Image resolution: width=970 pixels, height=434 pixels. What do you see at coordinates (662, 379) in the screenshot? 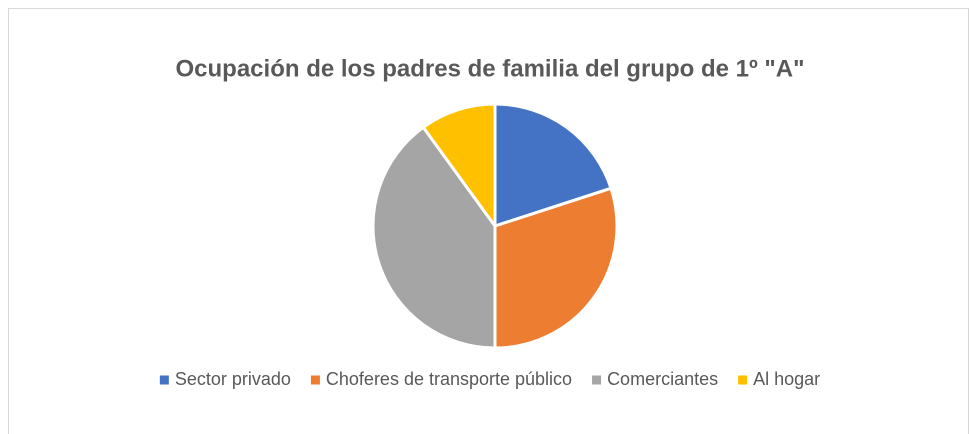
I see `legend-label: Comerciantes` at bounding box center [662, 379].